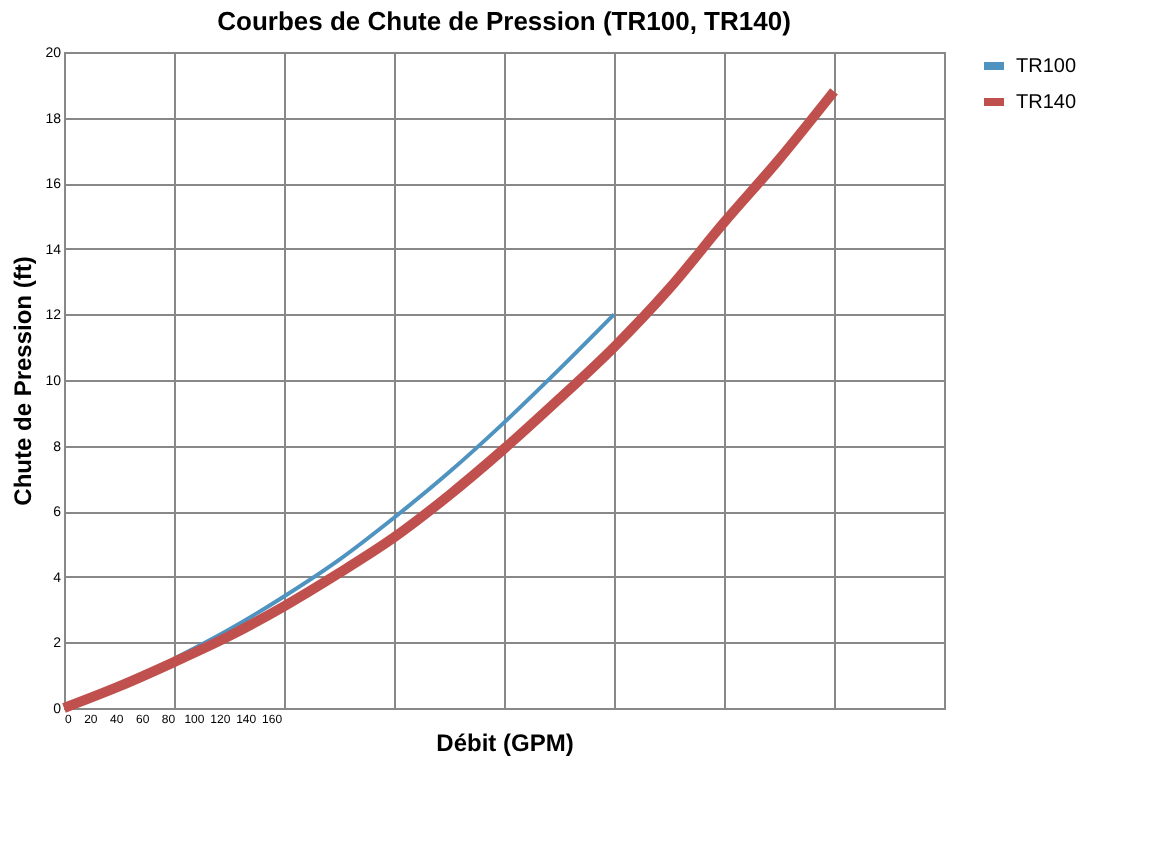 This screenshot has height=842, width=1162. What do you see at coordinates (1046, 67) in the screenshot?
I see `legend-label: TR100` at bounding box center [1046, 67].